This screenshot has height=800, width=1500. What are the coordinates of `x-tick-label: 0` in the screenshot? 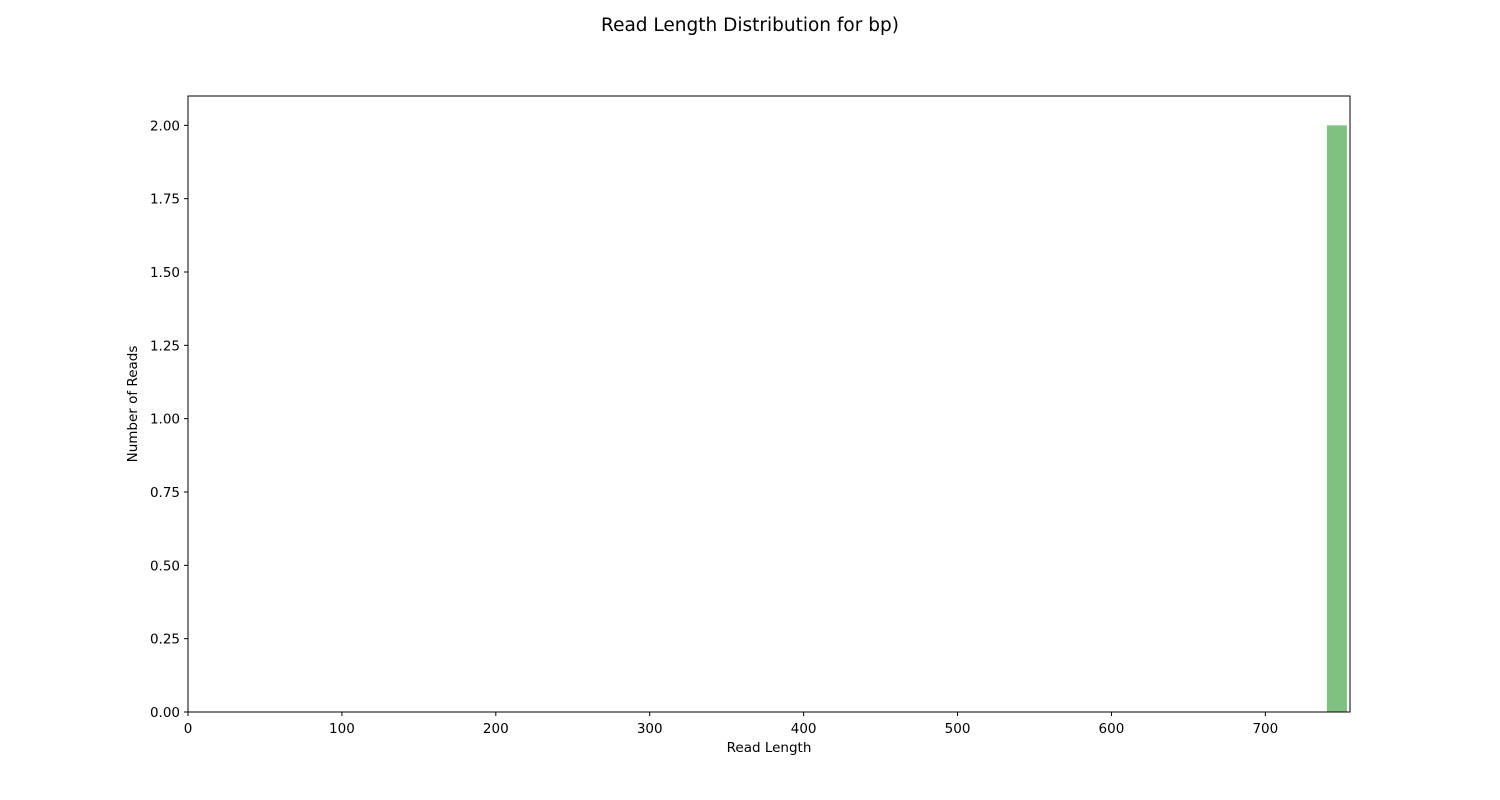 It's located at (188, 729).